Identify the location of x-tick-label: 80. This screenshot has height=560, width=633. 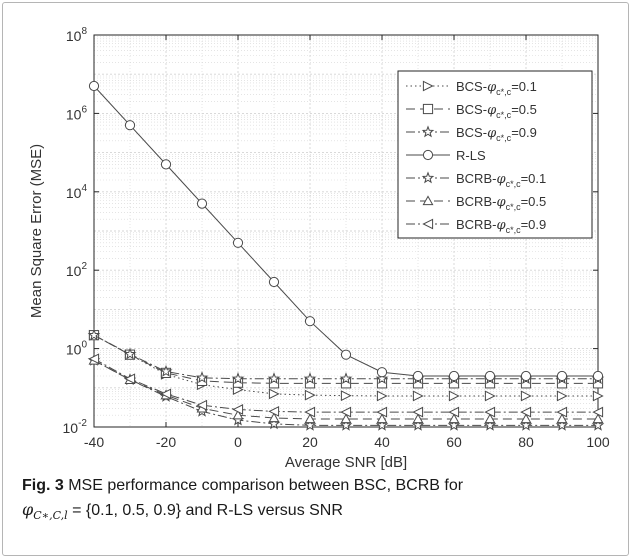
(526, 442).